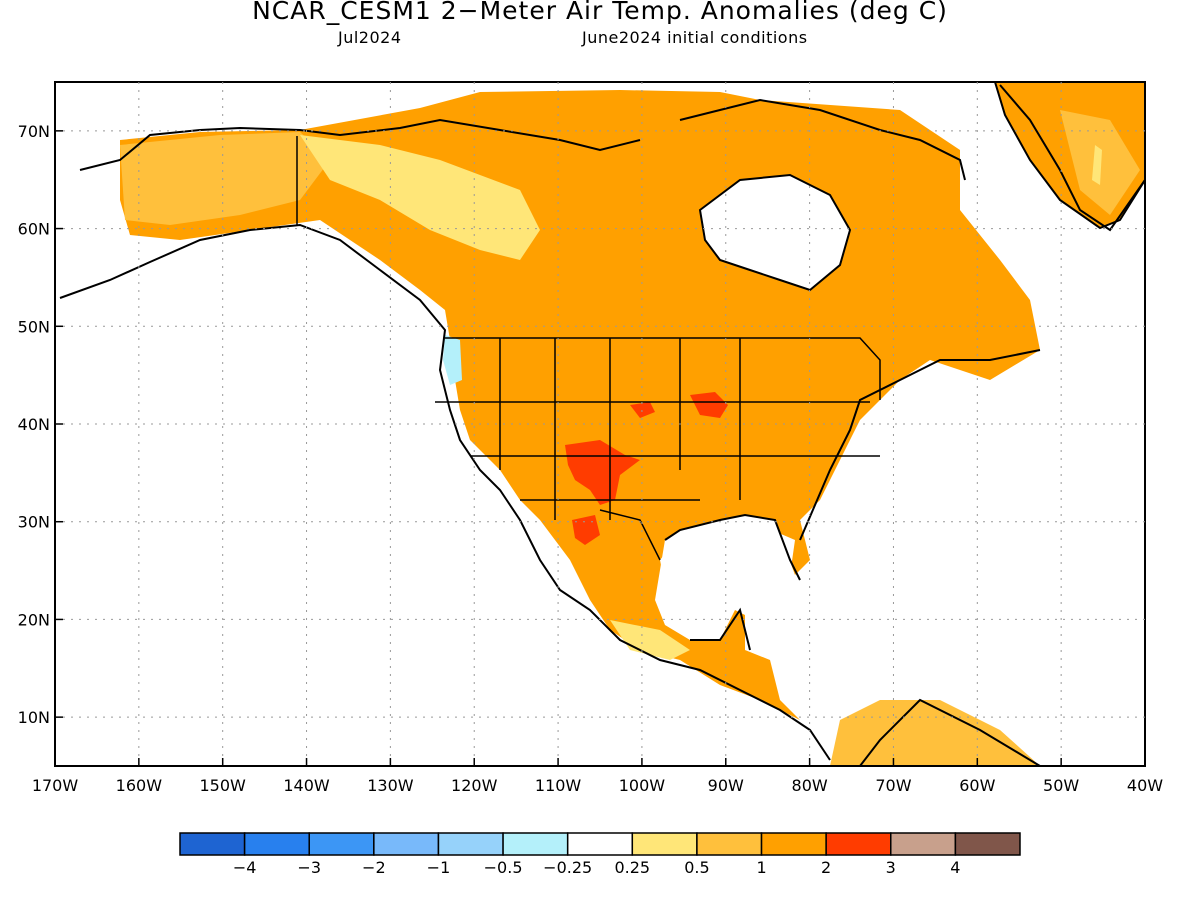 Image resolution: width=1200 pixels, height=900 pixels. I want to click on valid-month: Jul2024, so click(370, 37).